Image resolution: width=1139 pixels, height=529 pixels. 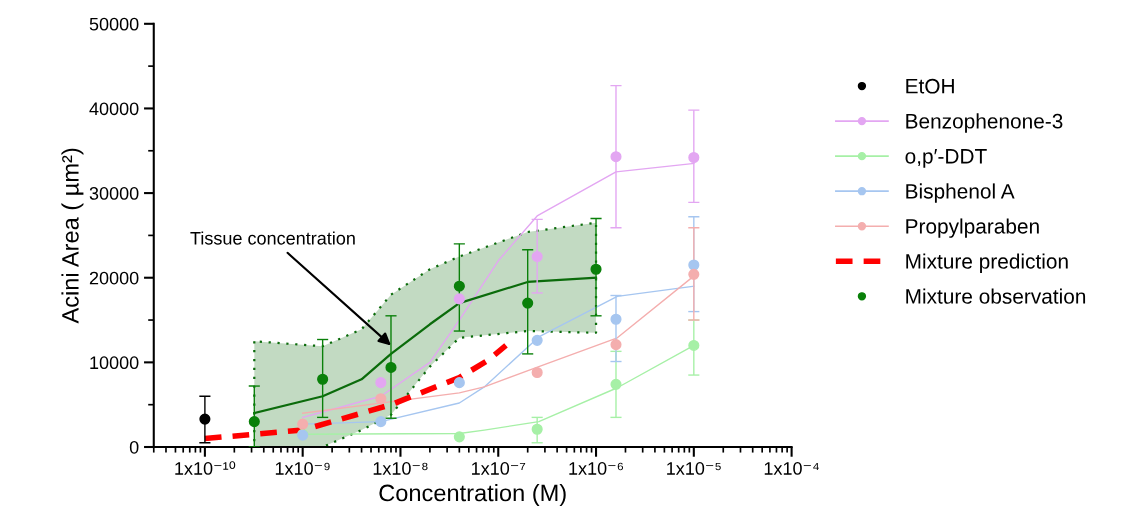 What do you see at coordinates (694, 468) in the screenshot?
I see `x-tick-label: 1x10⁻⁵` at bounding box center [694, 468].